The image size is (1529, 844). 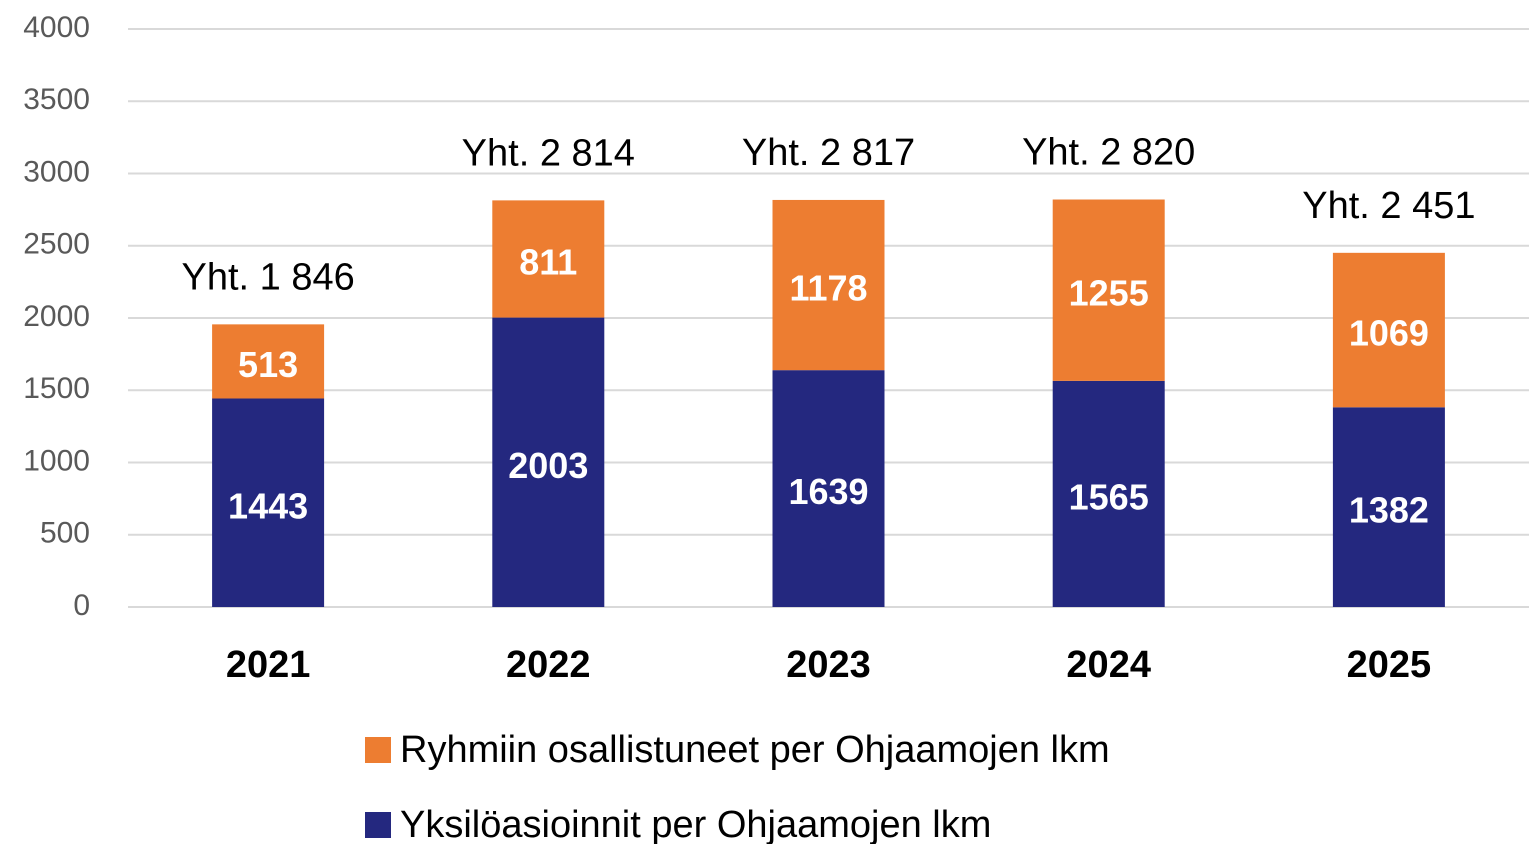 What do you see at coordinates (65, 533) in the screenshot?
I see `y-tick-label: 500` at bounding box center [65, 533].